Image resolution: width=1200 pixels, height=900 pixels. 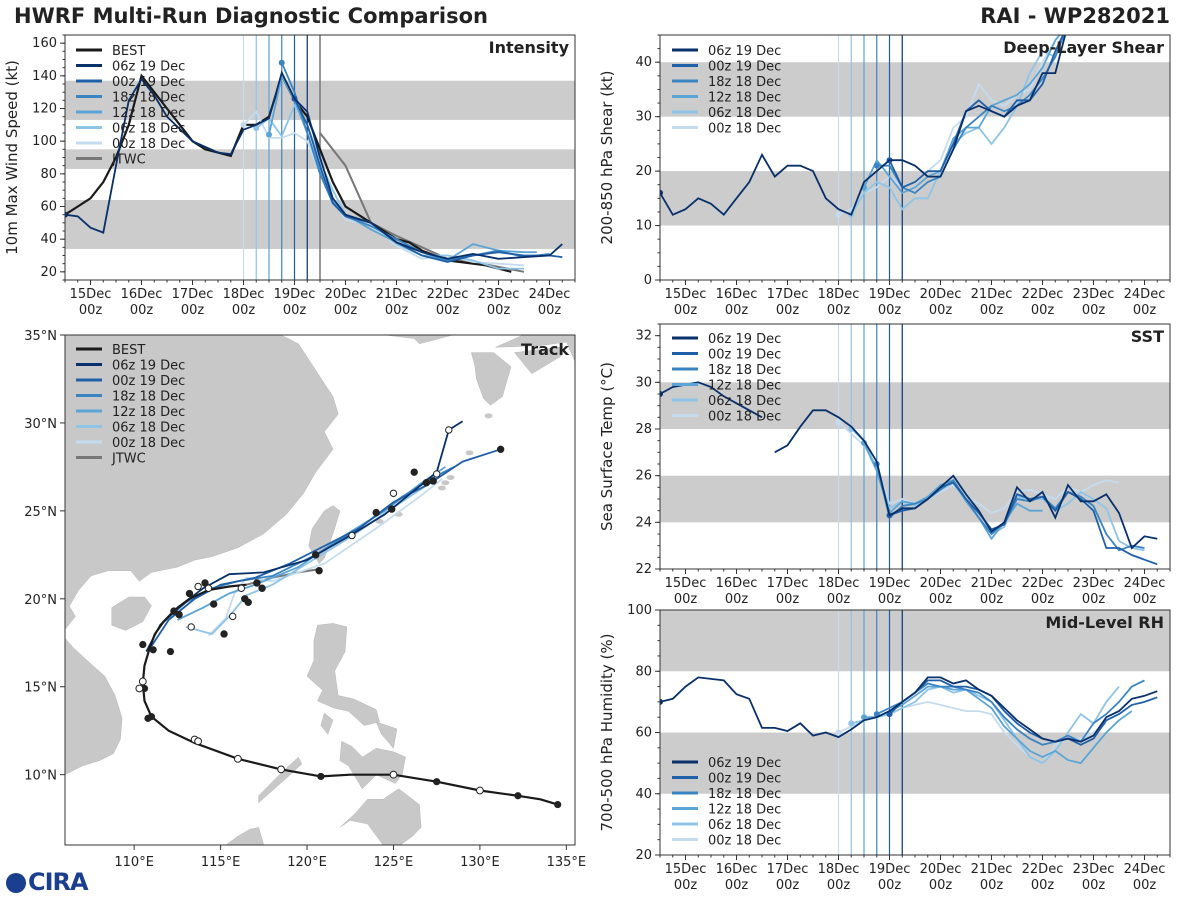 I want to click on track-legend-label: 06z 19 Dec, so click(x=148, y=366).